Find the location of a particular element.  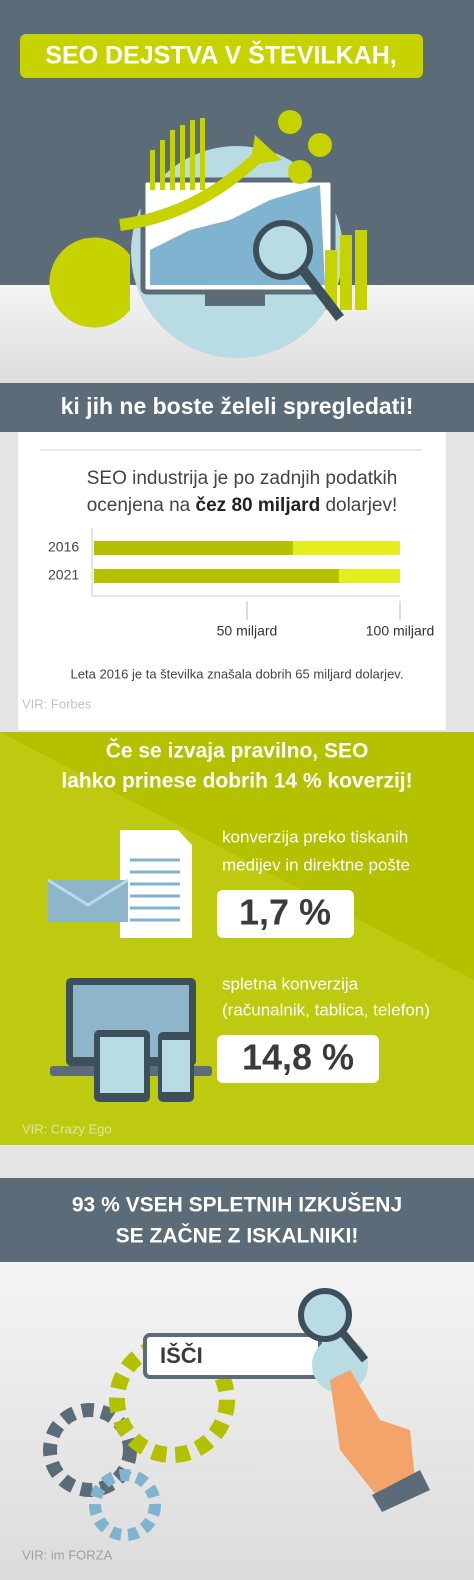

tick-label: 50 miljard is located at coordinates (247, 631).